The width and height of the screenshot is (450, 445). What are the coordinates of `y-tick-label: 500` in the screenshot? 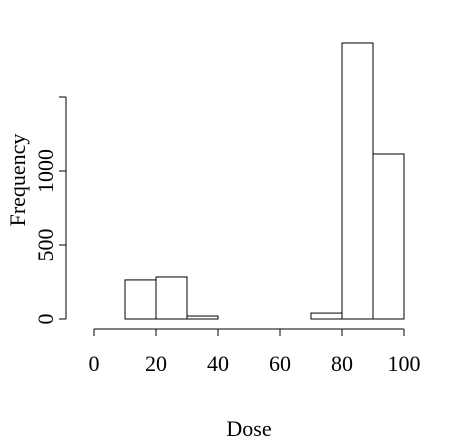 It's located at (45, 245).